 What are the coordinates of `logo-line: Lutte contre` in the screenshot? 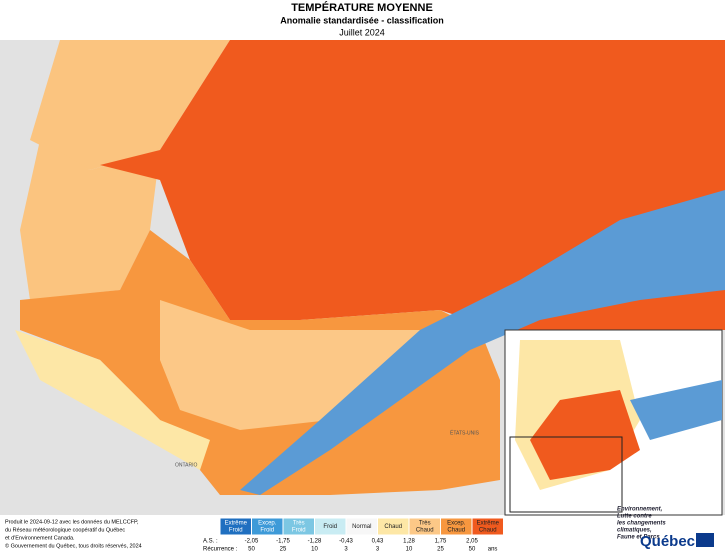 It's located at (634, 517).